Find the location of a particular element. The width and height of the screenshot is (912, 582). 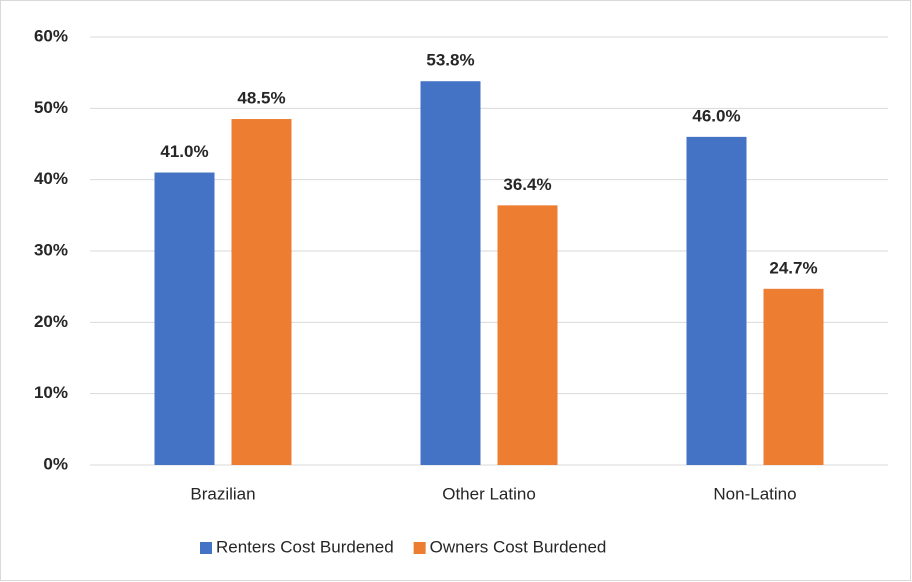

x-tick-label: Non-Latino is located at coordinates (754, 493).